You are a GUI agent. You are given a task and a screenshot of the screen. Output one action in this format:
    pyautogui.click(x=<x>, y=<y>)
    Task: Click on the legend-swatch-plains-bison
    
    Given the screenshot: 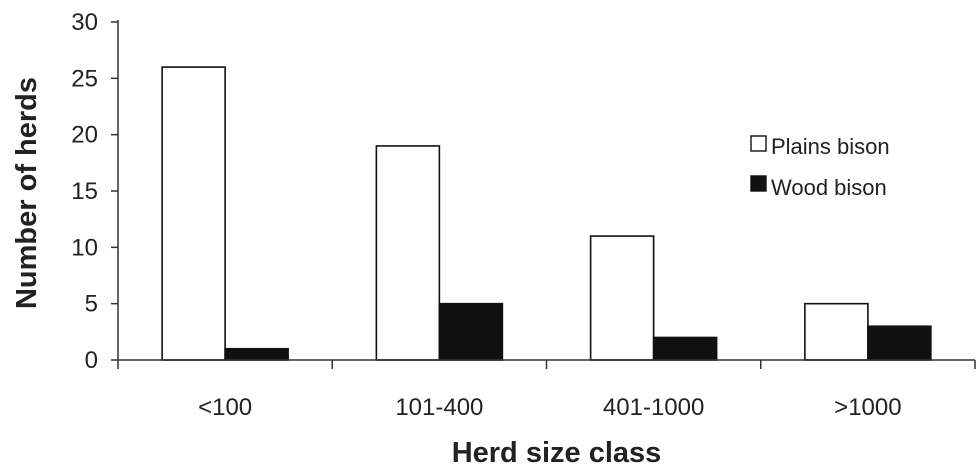 What is the action you would take?
    pyautogui.click(x=758, y=143)
    